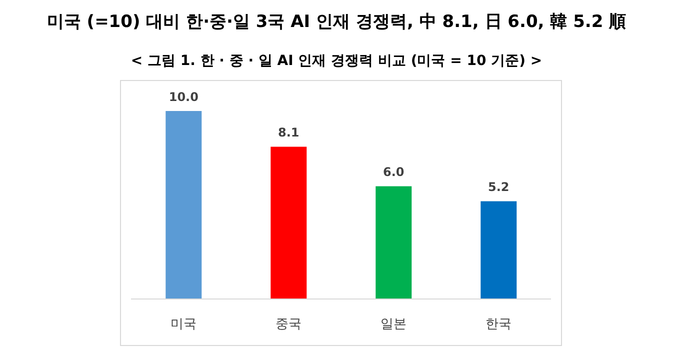 The image size is (673, 364). I want to click on chart-title: 미국 (=10) 대비 한·중·일 3국 AI 인재 경쟁력, 中 8.1, 日 6.0, 韓 5.2 順, so click(337, 22).